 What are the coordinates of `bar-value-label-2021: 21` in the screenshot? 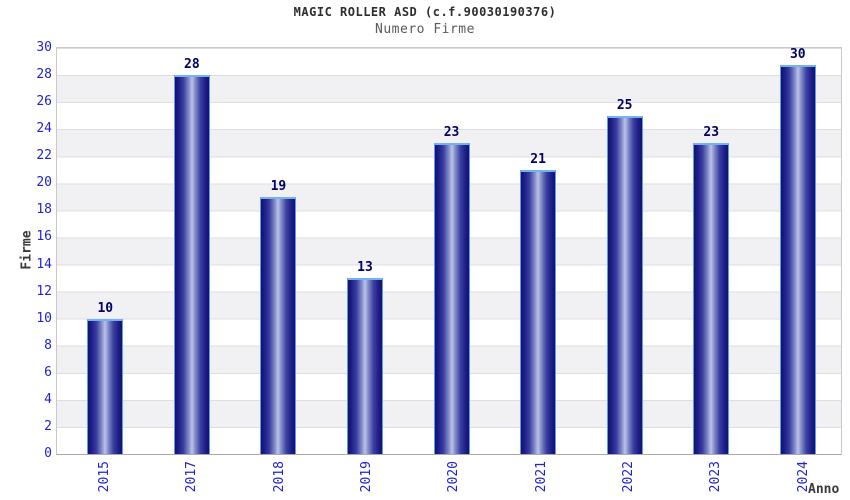 It's located at (538, 159).